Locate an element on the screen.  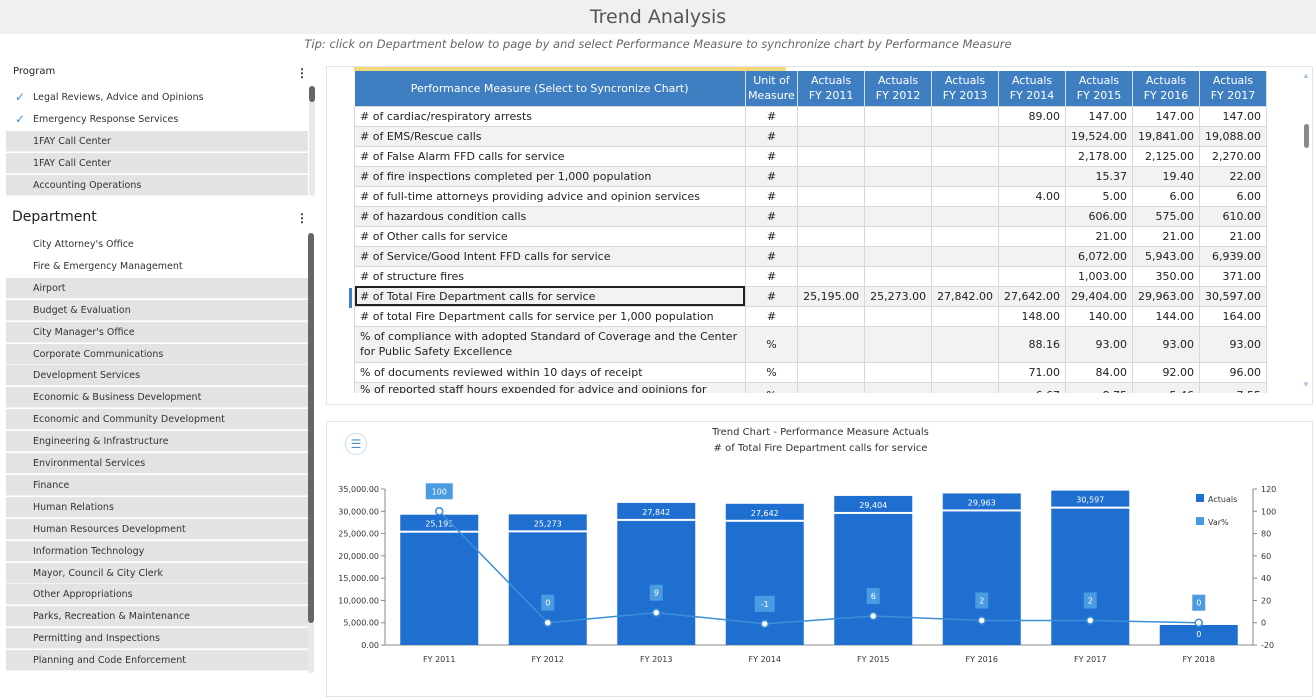
actuals-bar-label: 29,963 is located at coordinates (982, 502).